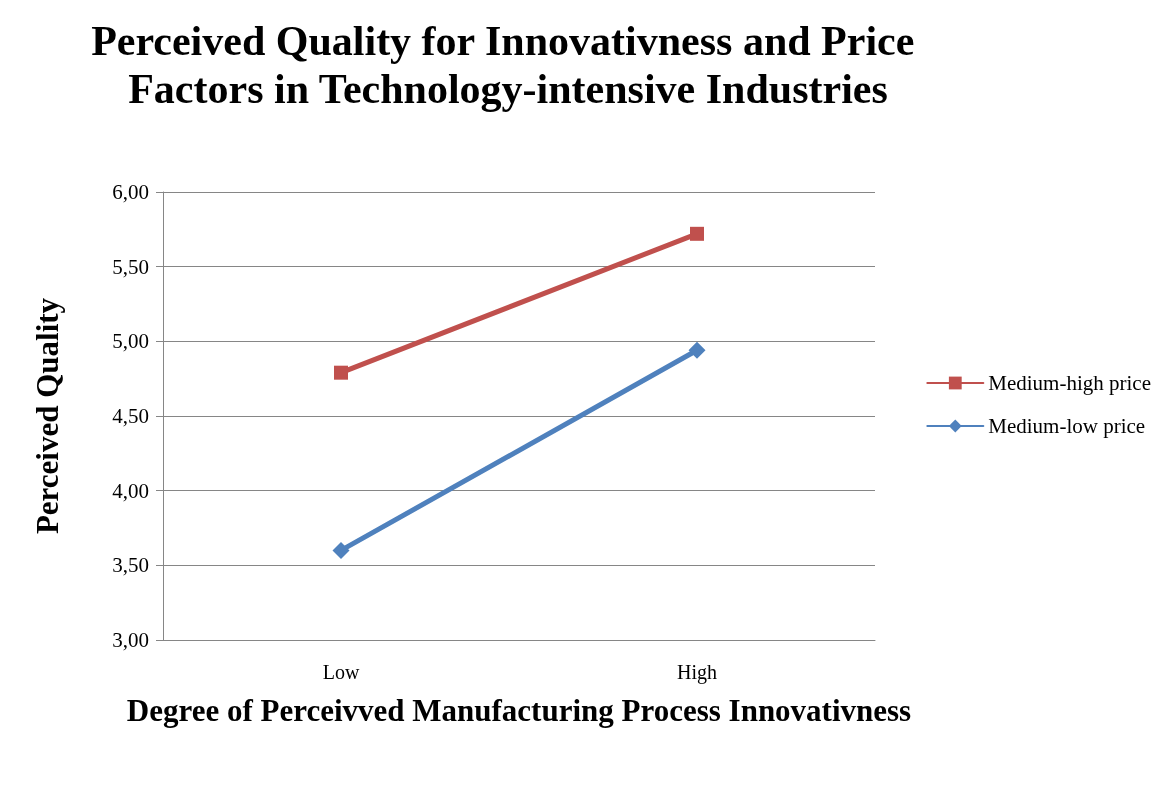  What do you see at coordinates (519, 710) in the screenshot?
I see `x-axis-title: Degree of Perceivved Manufacturing Process Innovativness` at bounding box center [519, 710].